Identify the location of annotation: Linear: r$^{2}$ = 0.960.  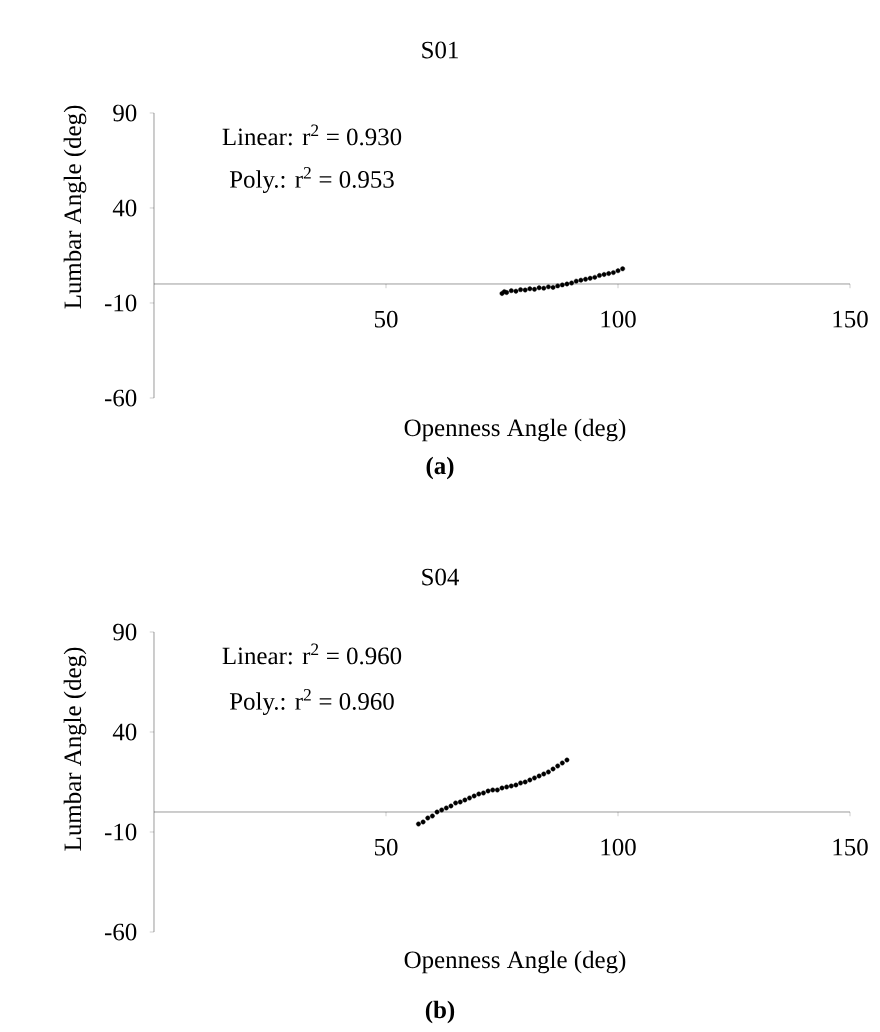
(312, 654).